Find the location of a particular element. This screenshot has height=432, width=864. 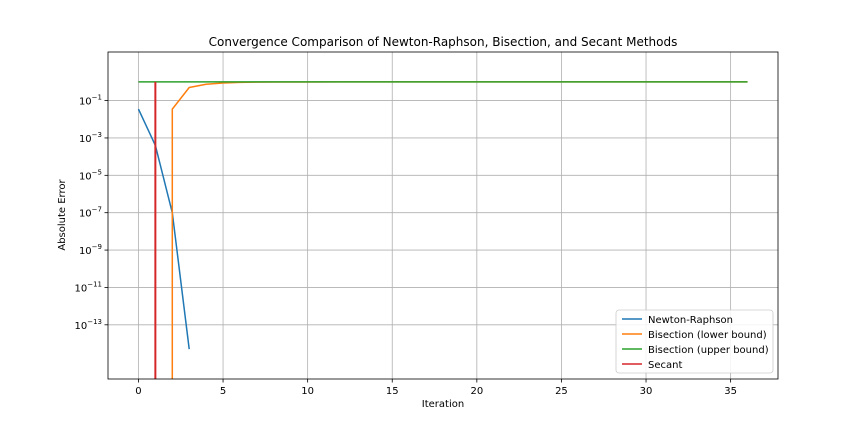

legend-box is located at coordinates (694, 341).